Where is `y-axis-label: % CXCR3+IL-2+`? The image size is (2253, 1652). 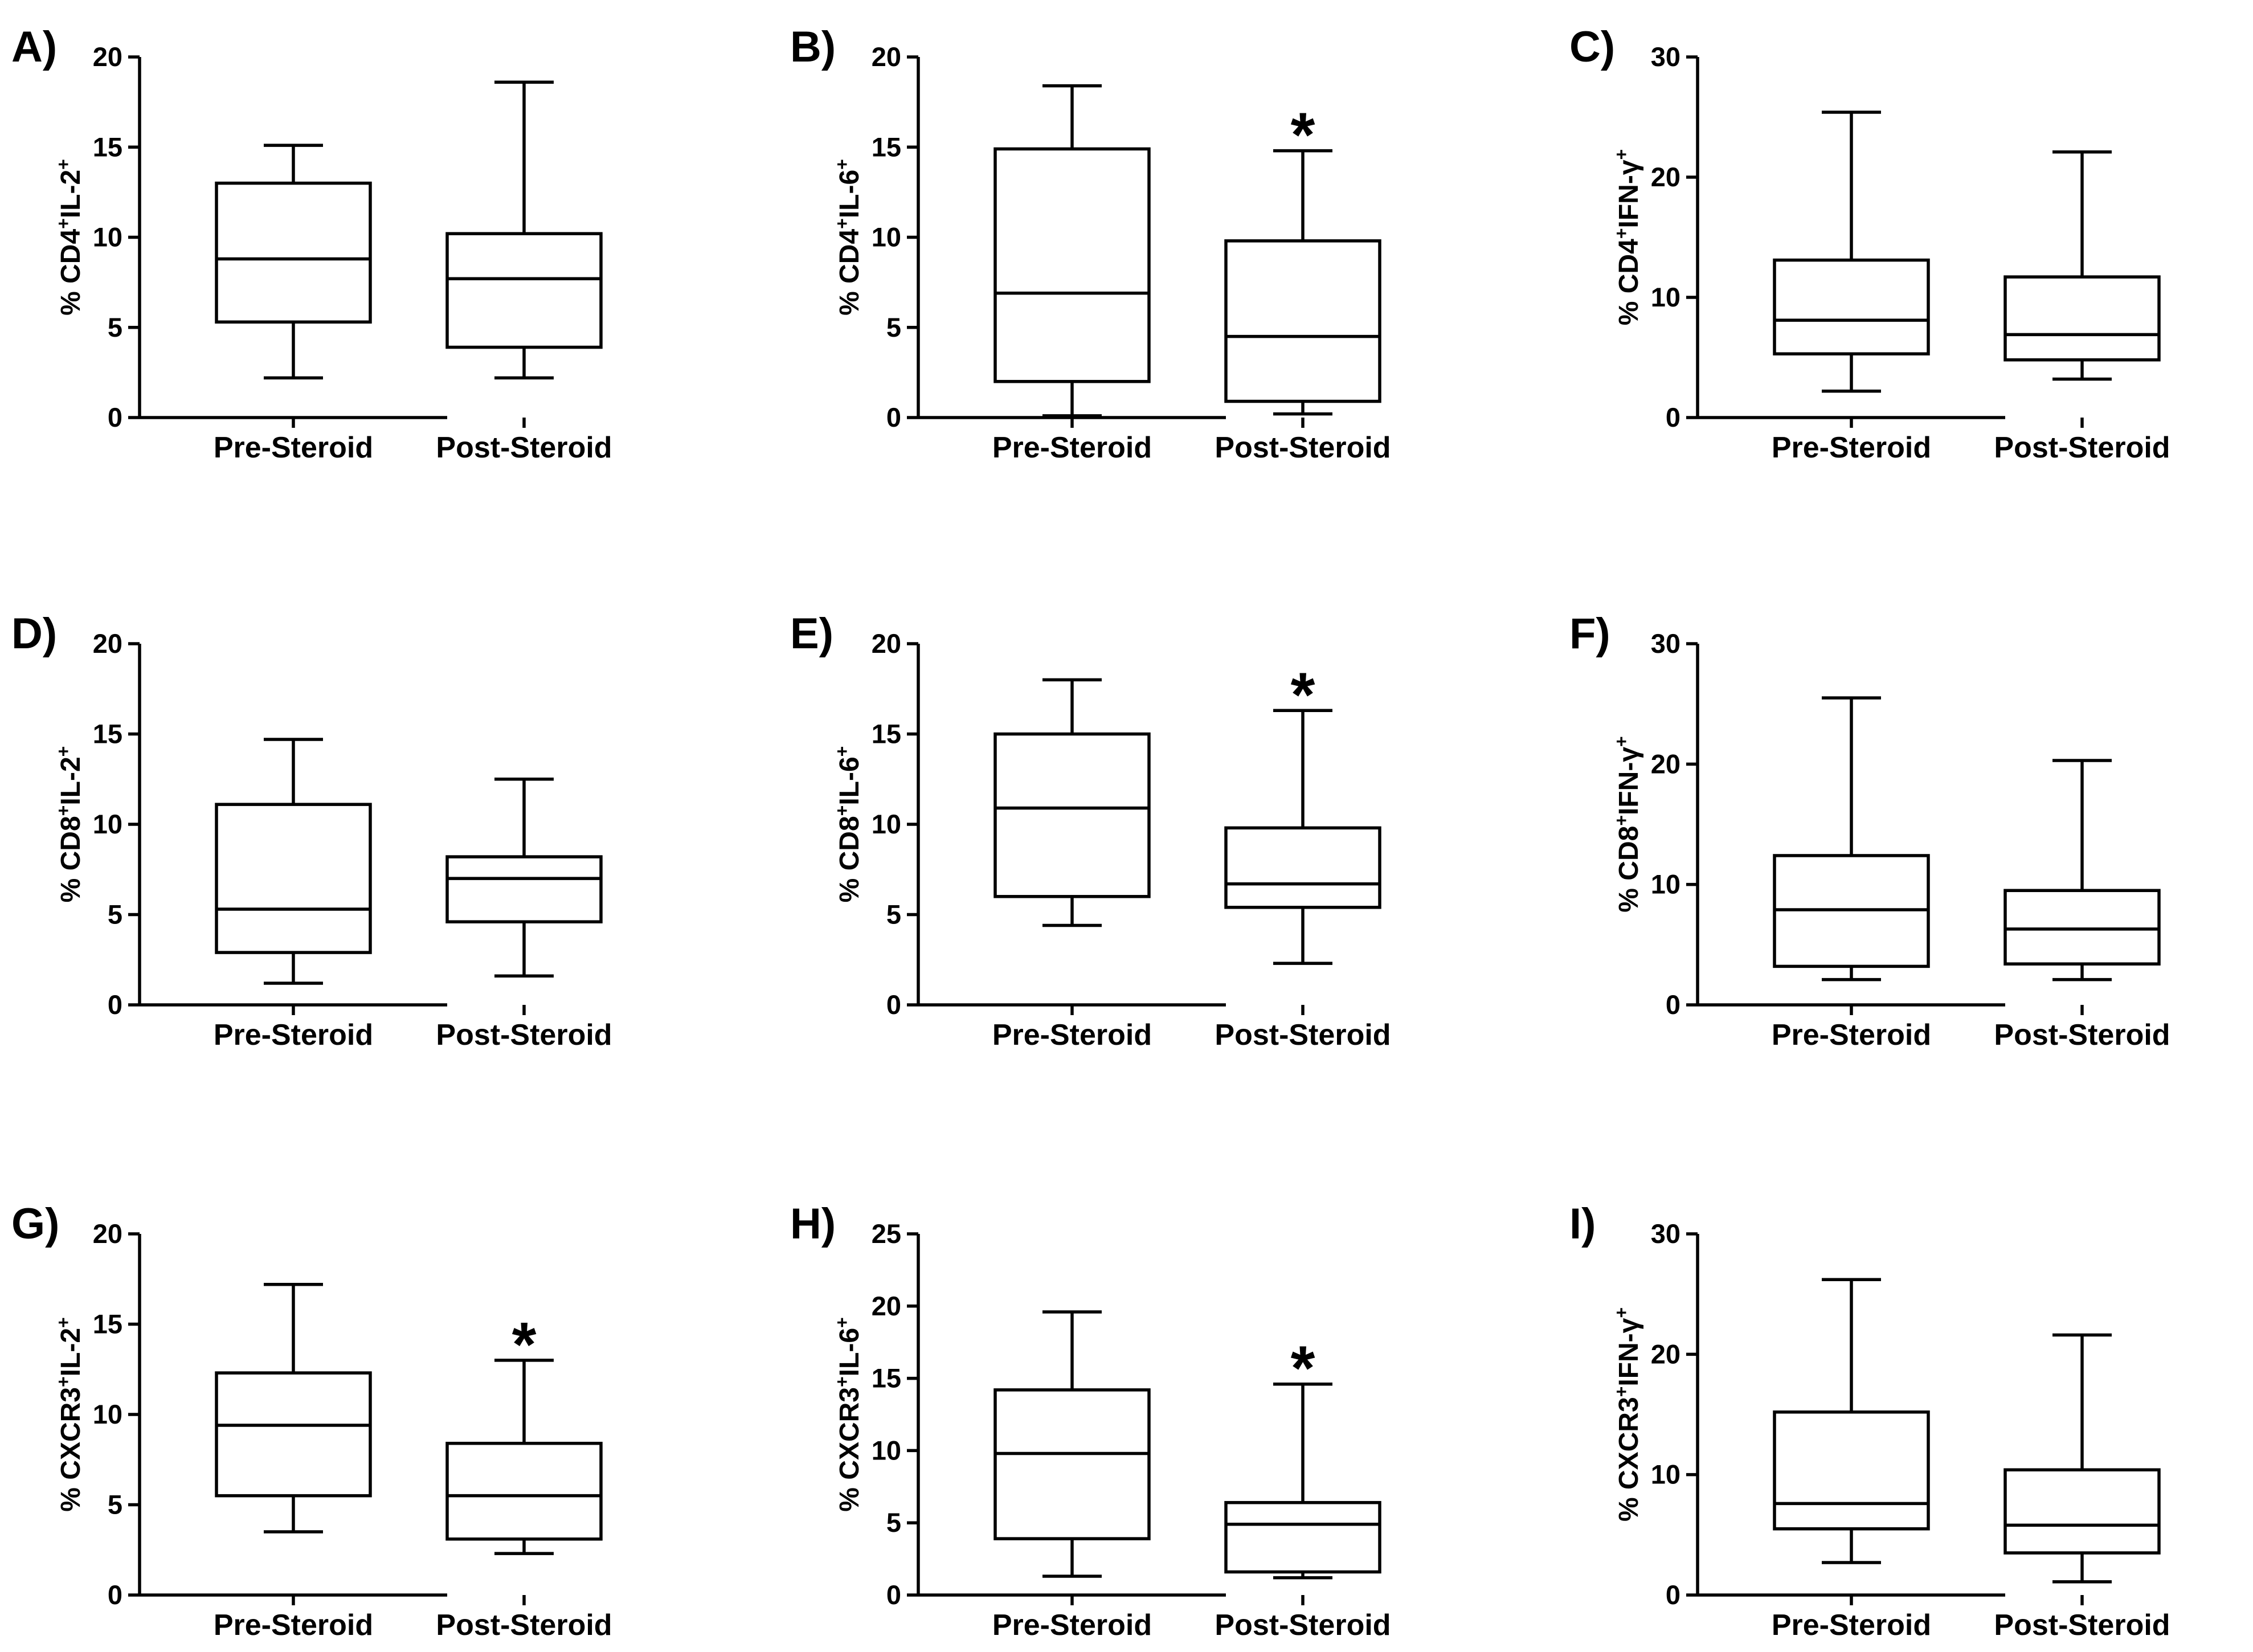
y-axis-label: % CXCR3+IL-2+ is located at coordinates (69, 1414).